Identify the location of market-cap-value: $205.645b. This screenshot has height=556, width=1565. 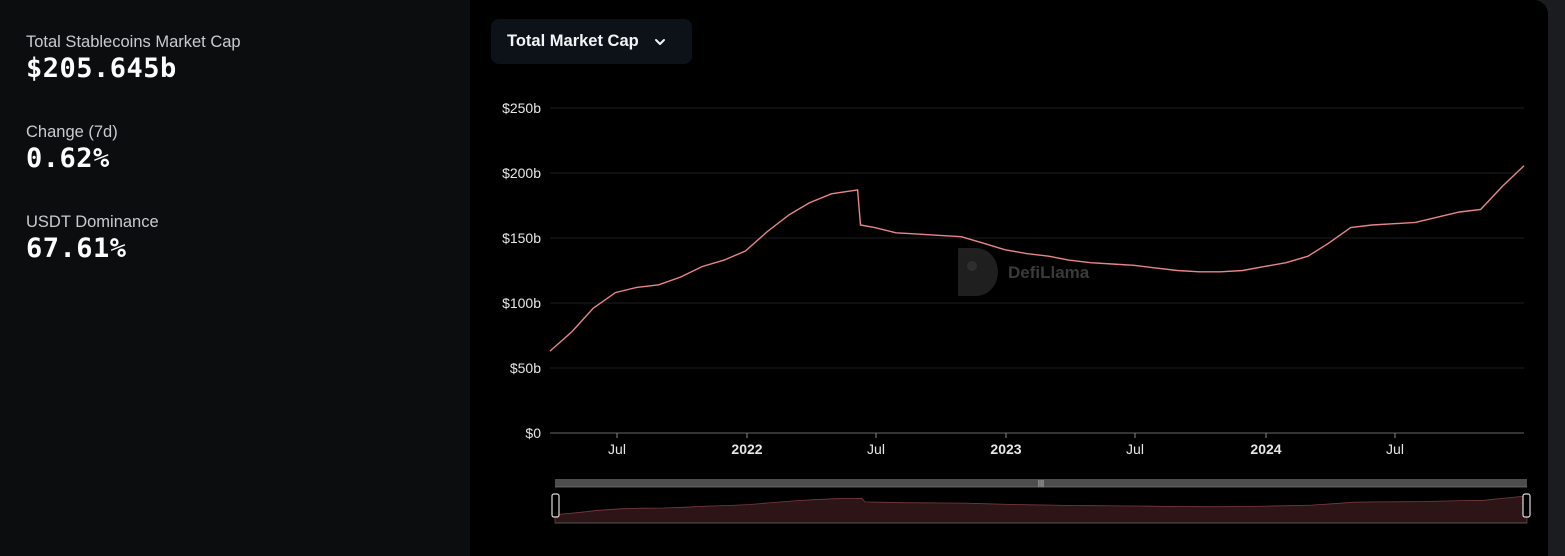
(101, 68).